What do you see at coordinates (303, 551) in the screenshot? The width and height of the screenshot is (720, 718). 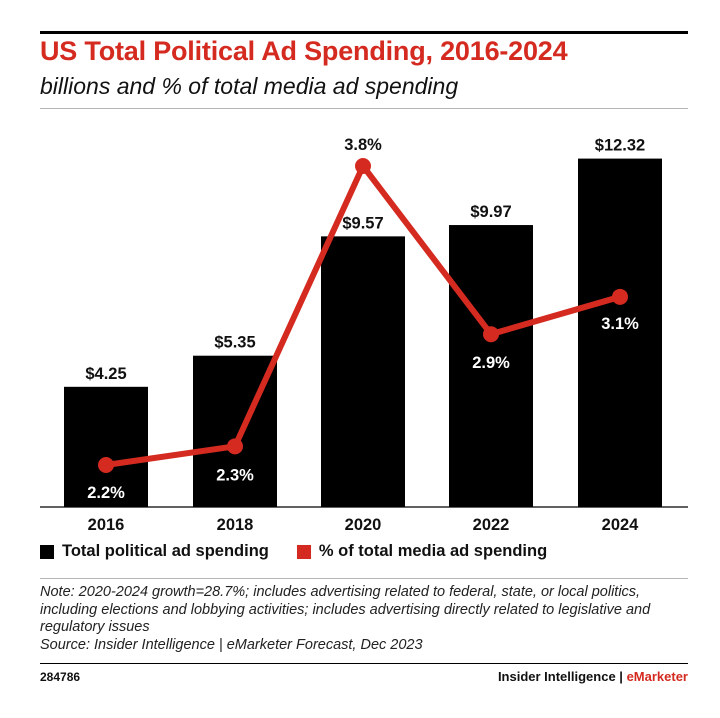 I see `legend-swatch-line` at bounding box center [303, 551].